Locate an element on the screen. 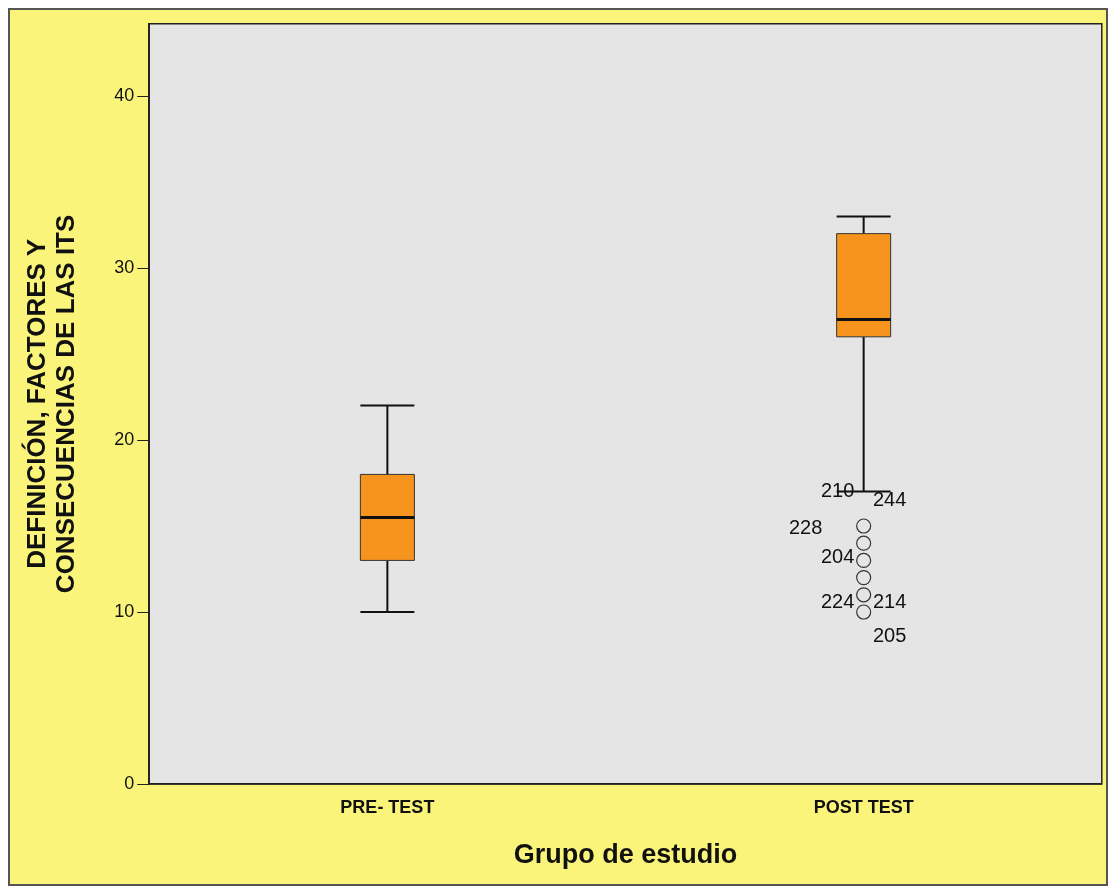 The width and height of the screenshot is (1118, 894). y-tick-label: 0 is located at coordinates (129, 782).